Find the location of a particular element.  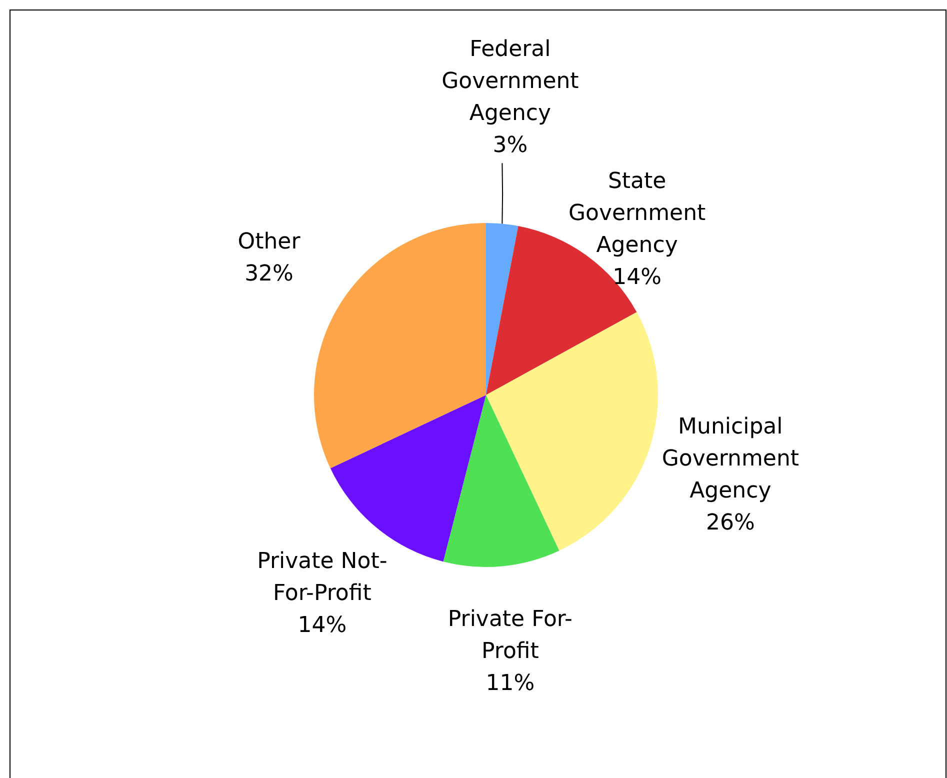

slice-label: Private For-Profit is located at coordinates (510, 635).